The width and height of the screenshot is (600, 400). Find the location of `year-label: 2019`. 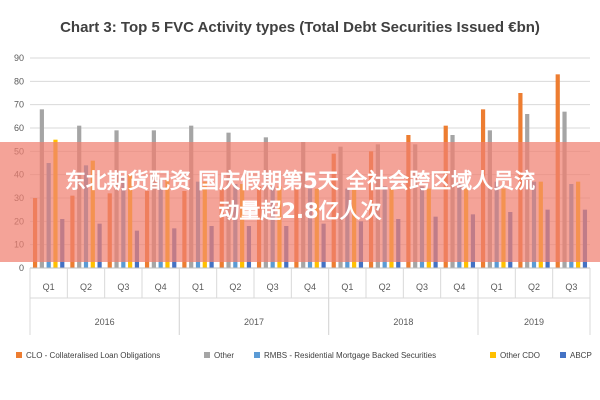

year-label: 2019 is located at coordinates (534, 322).